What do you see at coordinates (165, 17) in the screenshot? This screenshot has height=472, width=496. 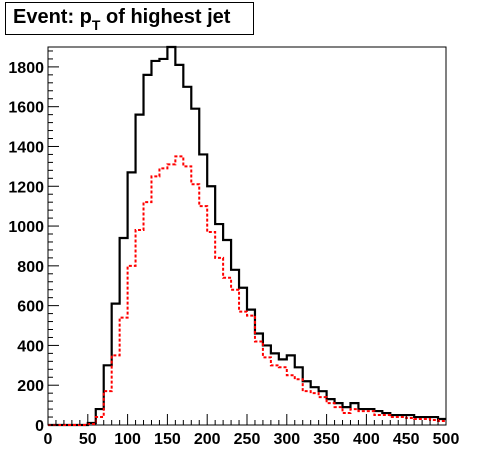 I see `chart-title-suffix: of highest jet` at bounding box center [165, 17].